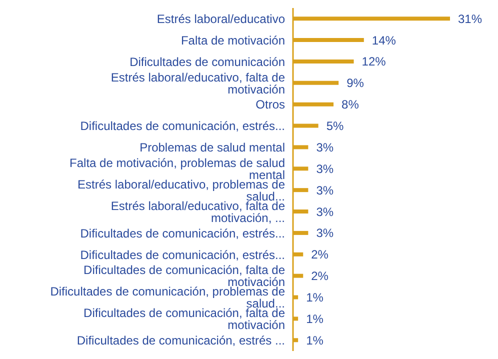  Describe the element at coordinates (232, 40) in the screenshot. I see `y-tick-label: Falta de motivación` at that location.